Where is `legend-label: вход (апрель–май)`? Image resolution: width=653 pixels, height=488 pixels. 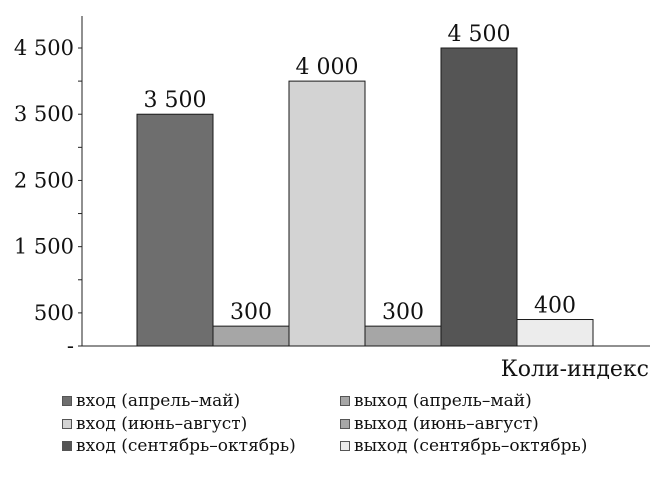
legend-label: вход (апрель–май) is located at coordinates (158, 401).